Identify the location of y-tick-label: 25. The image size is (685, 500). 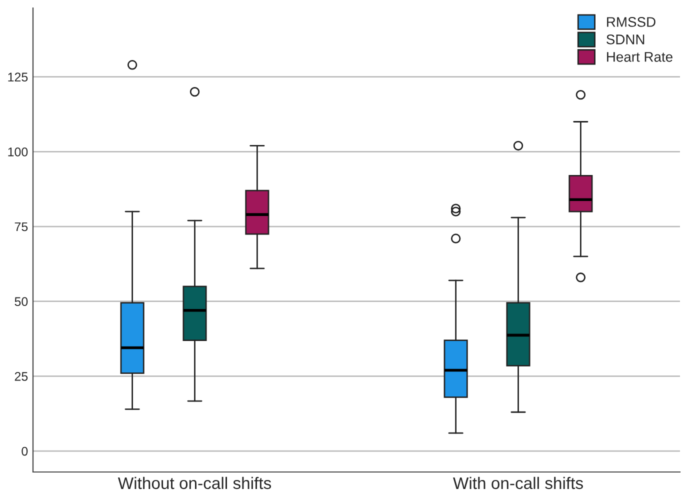
(21, 376).